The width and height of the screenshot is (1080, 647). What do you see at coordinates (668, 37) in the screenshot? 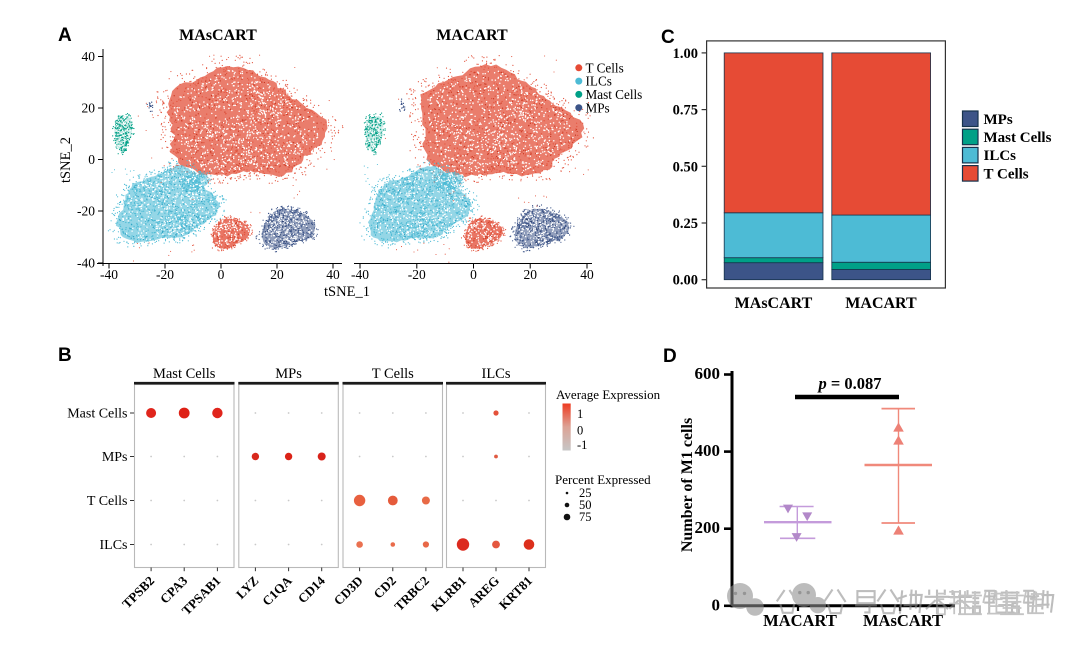
I see `svg-text: C` at bounding box center [668, 37].